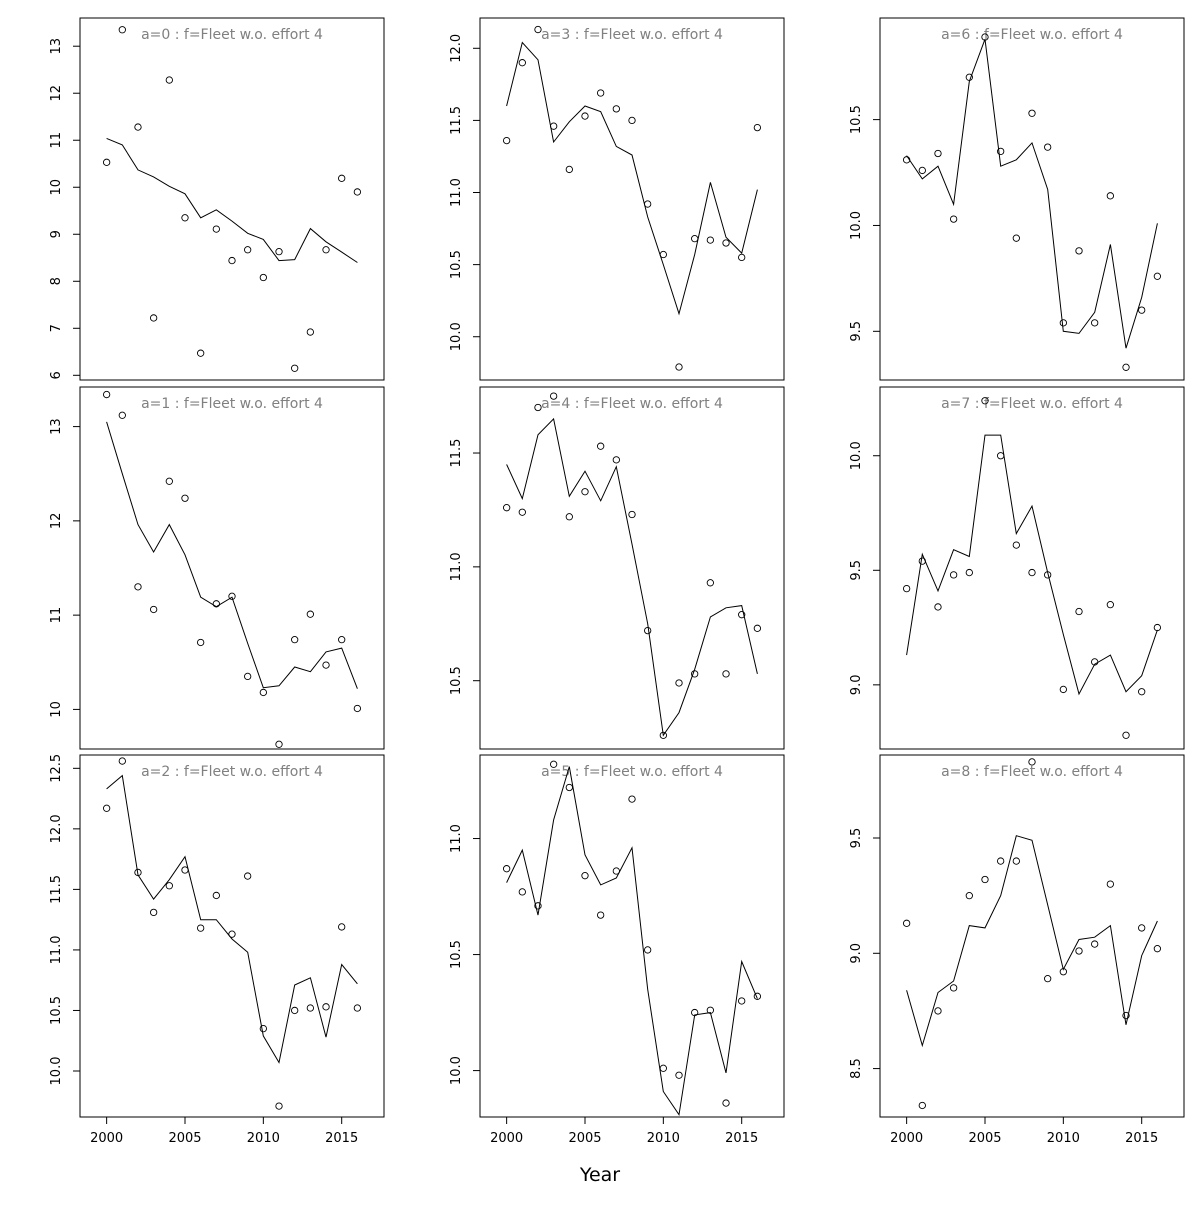  Describe the element at coordinates (856, 838) in the screenshot. I see `y-tick-label: 9.5` at that location.